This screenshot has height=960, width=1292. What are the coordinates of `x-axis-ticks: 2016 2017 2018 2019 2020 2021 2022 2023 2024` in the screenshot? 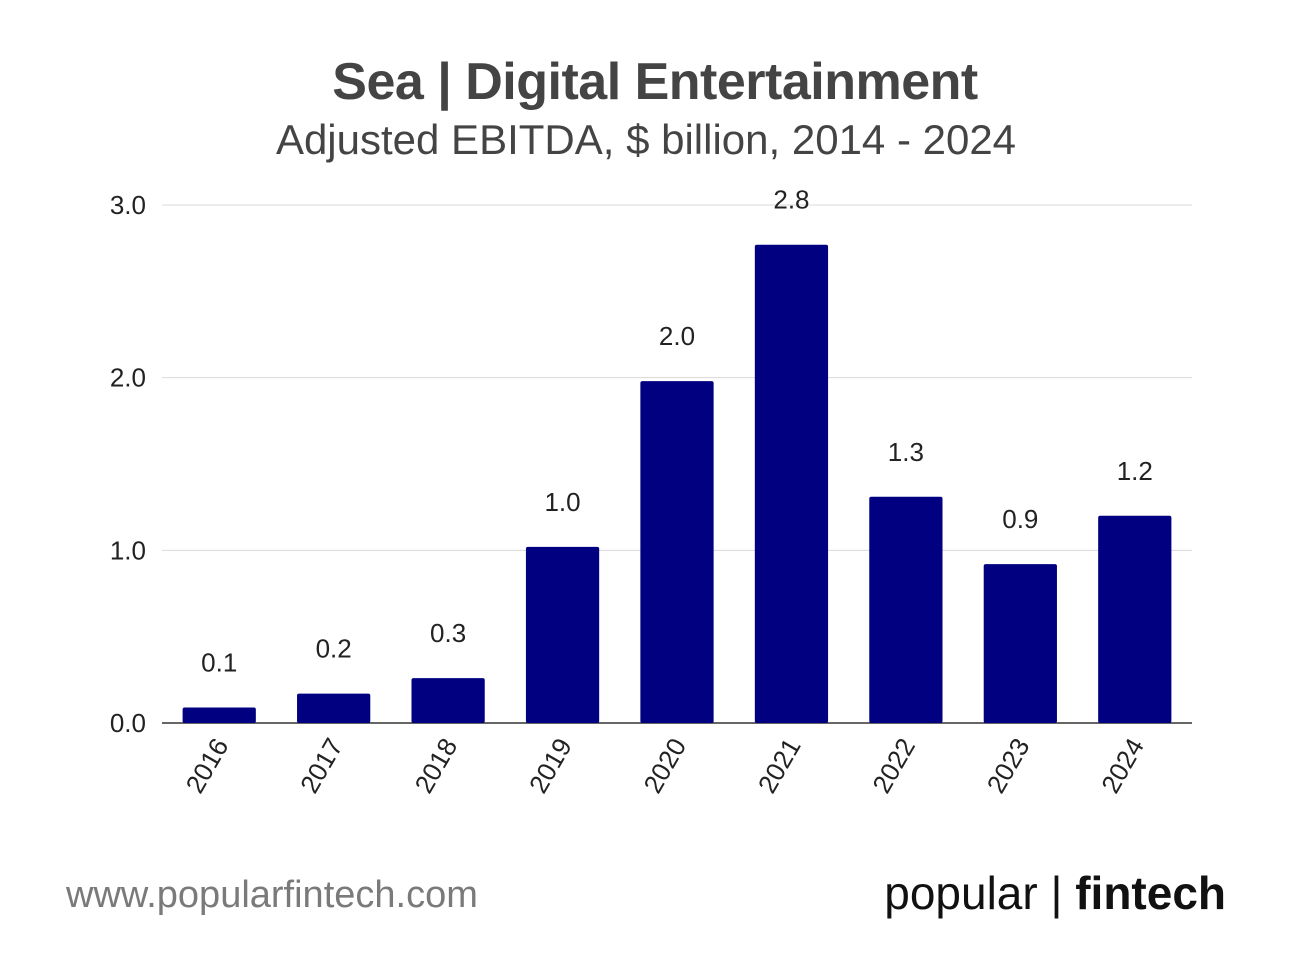 It's located at (665, 765).